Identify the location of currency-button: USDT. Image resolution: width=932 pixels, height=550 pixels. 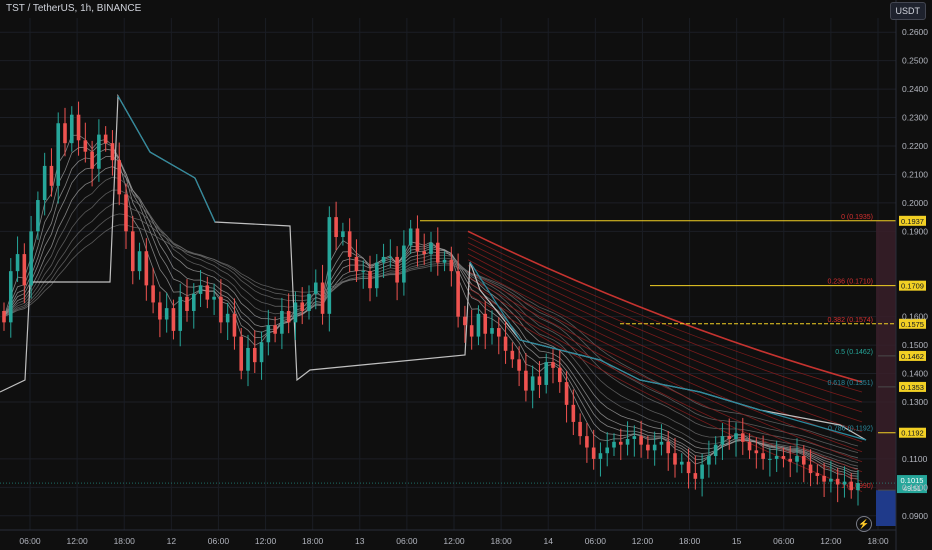
(907, 11).